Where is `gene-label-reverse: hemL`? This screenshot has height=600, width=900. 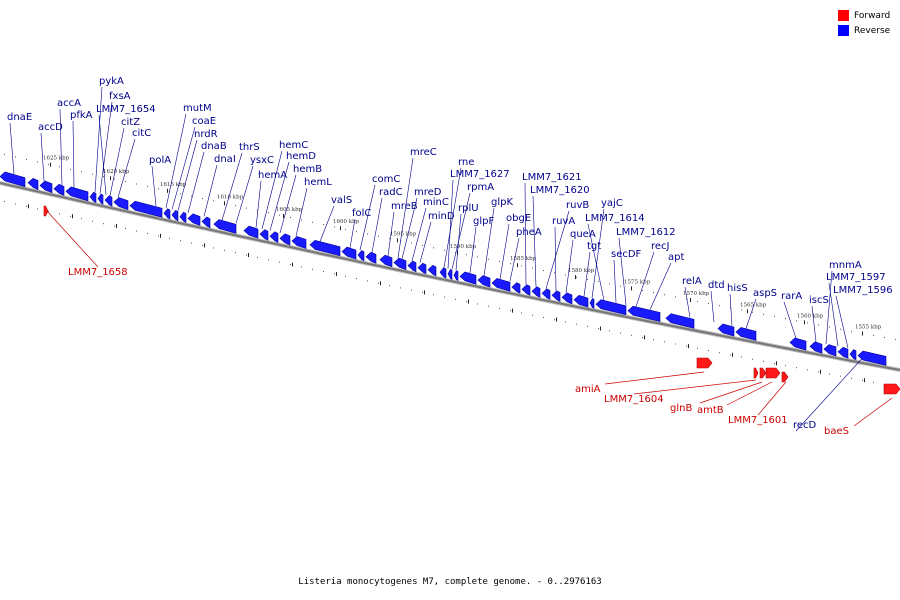
gene-label-reverse: hemL is located at coordinates (318, 182).